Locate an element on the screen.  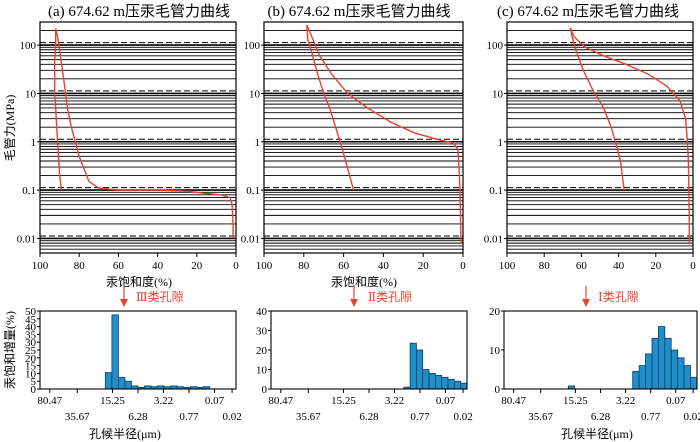
arrow-a: Ⅲ类孔隙 is located at coordinates (152, 296).